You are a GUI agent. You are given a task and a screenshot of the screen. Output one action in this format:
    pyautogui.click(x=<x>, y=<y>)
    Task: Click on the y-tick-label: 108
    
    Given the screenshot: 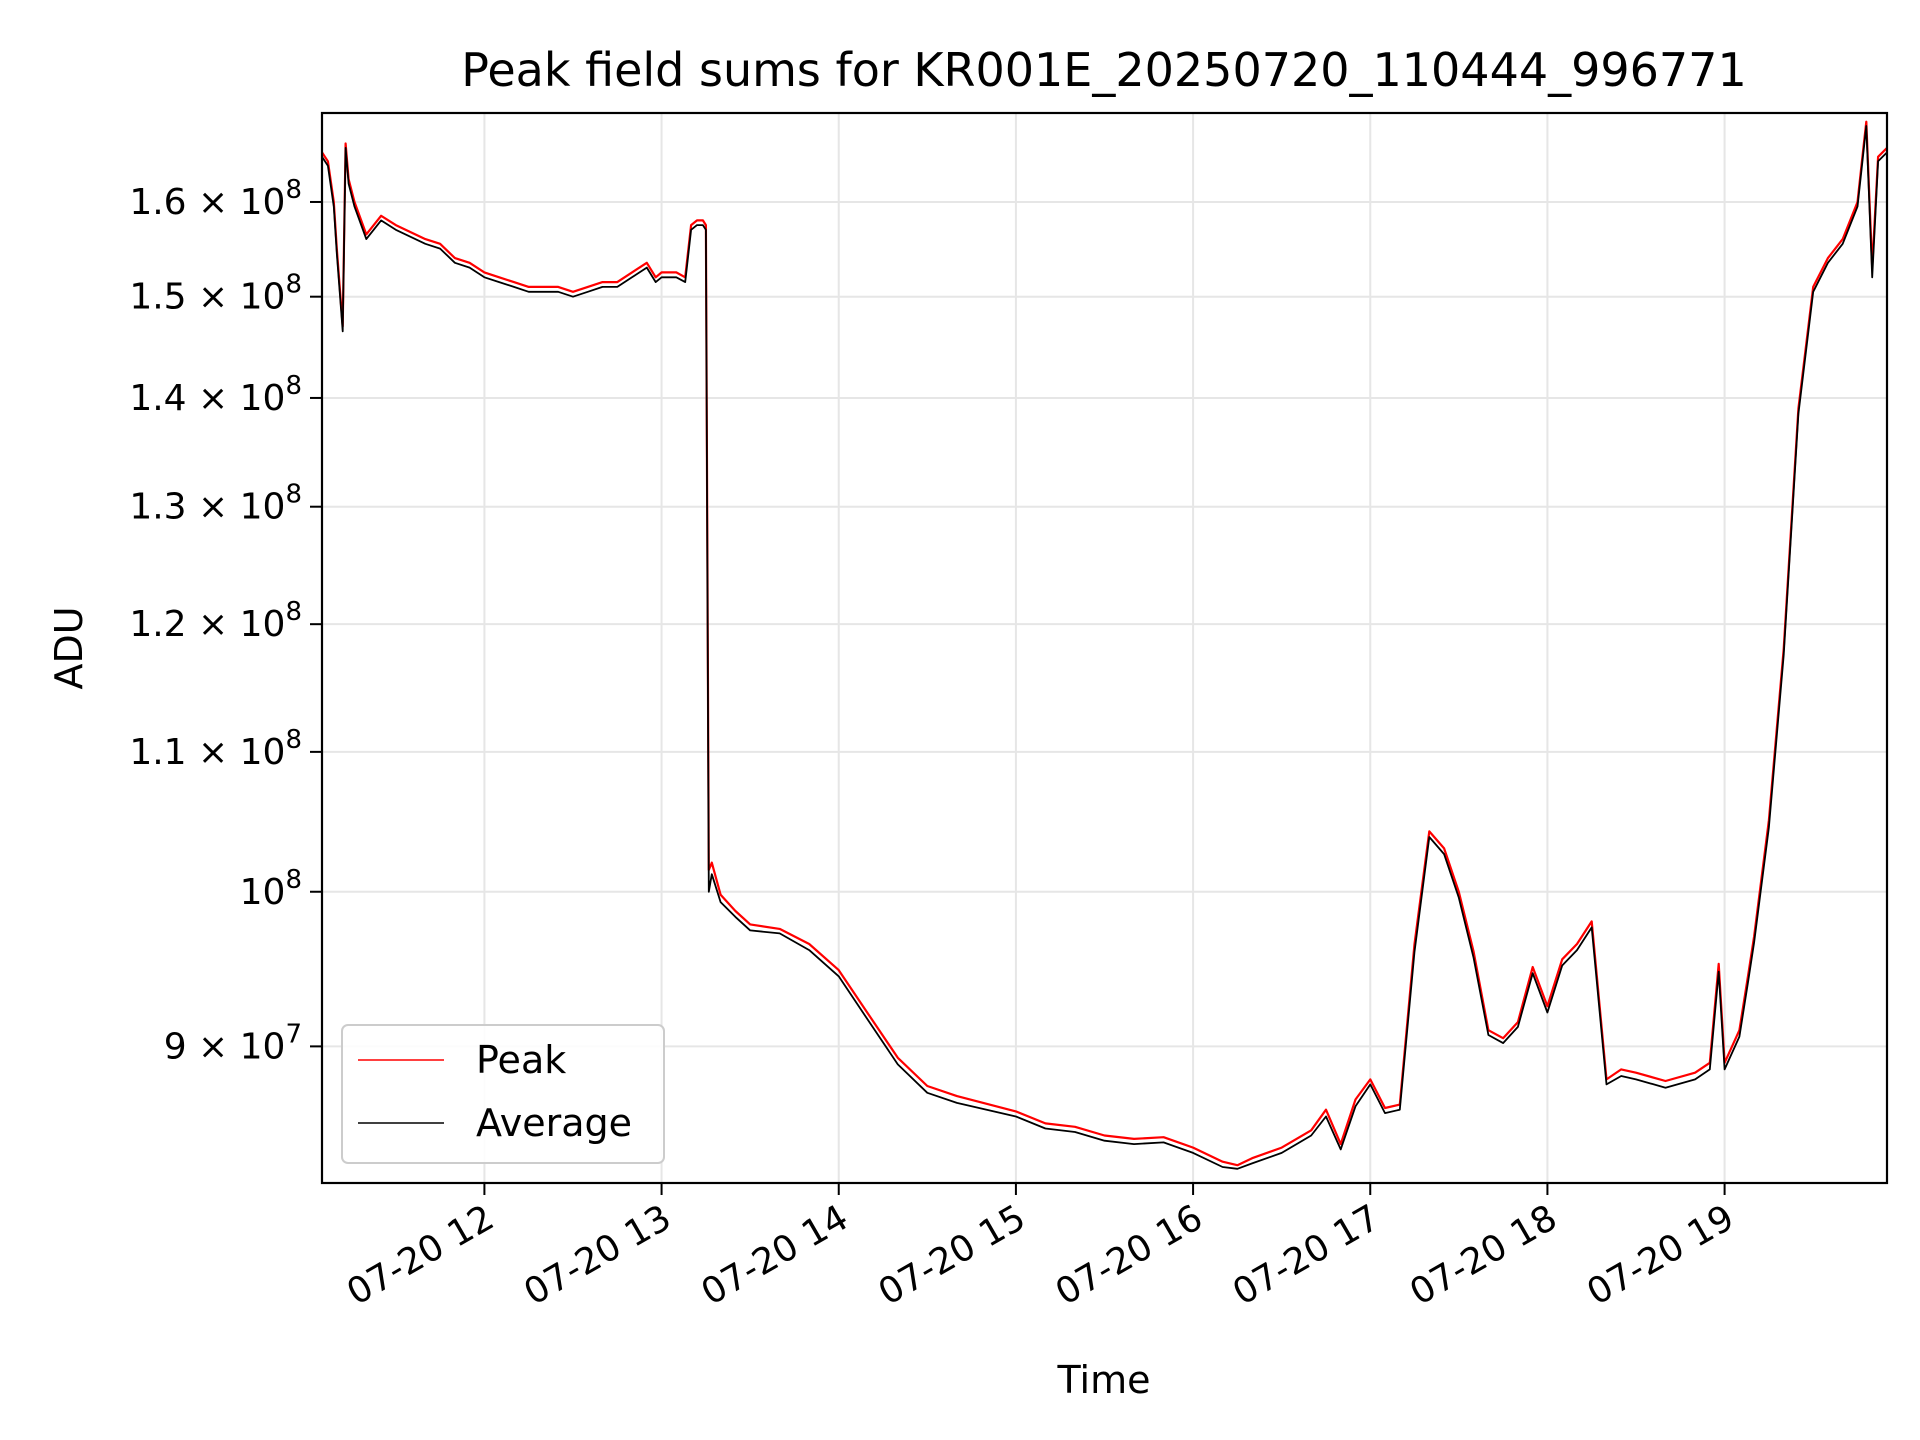 What is the action you would take?
    pyautogui.click(x=271, y=889)
    